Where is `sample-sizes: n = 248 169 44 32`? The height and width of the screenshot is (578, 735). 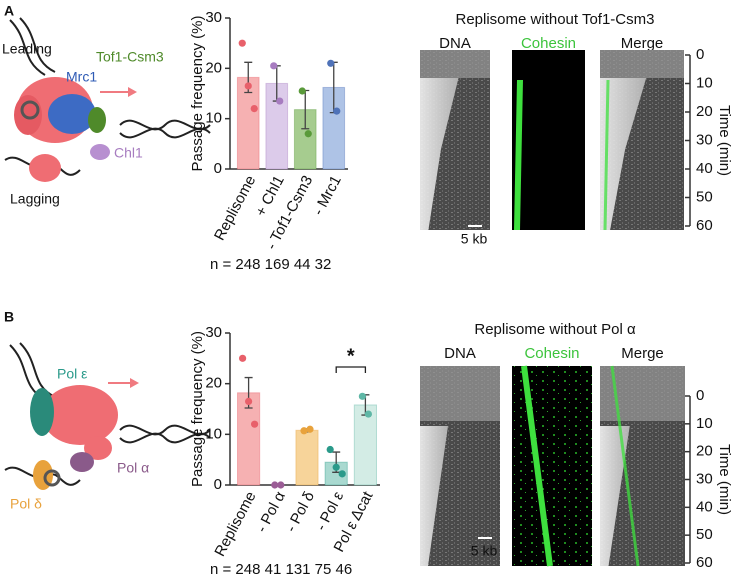 sample-sizes: n = 248 169 44 32 is located at coordinates (270, 264).